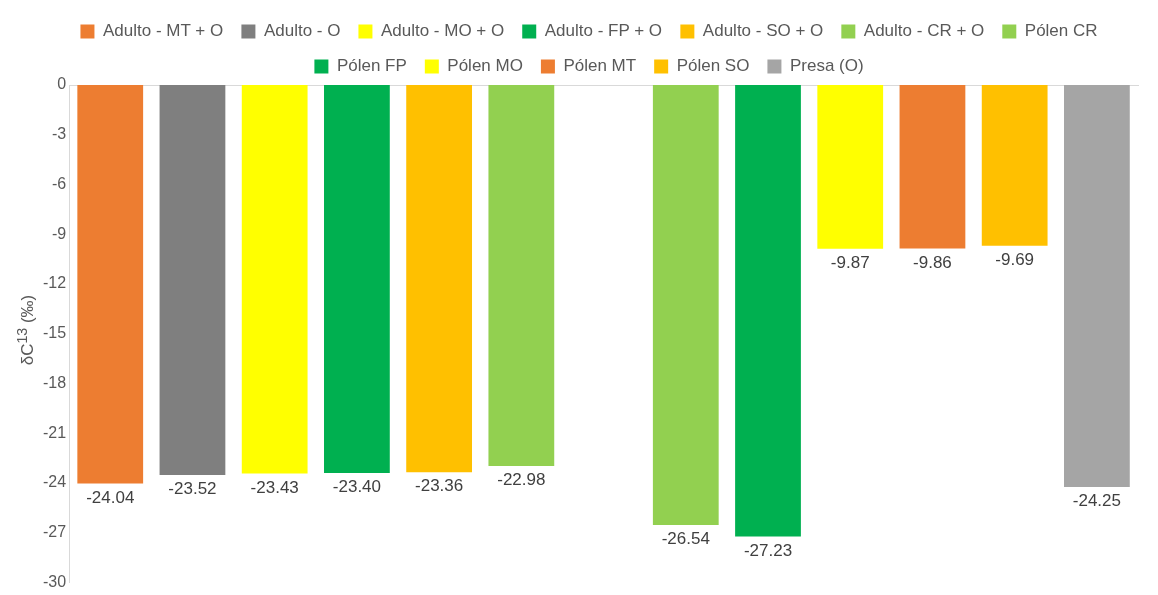 The image size is (1158, 595). I want to click on y-tick-label: -30, so click(55, 581).